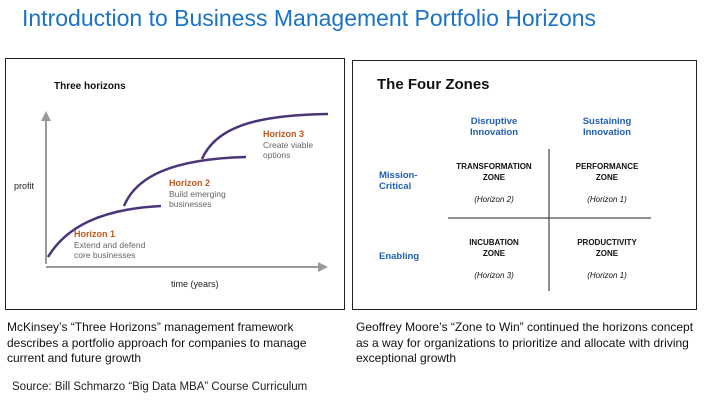  Describe the element at coordinates (197, 194) in the screenshot. I see `horizon-2-desc-line1: Build emerging` at that location.